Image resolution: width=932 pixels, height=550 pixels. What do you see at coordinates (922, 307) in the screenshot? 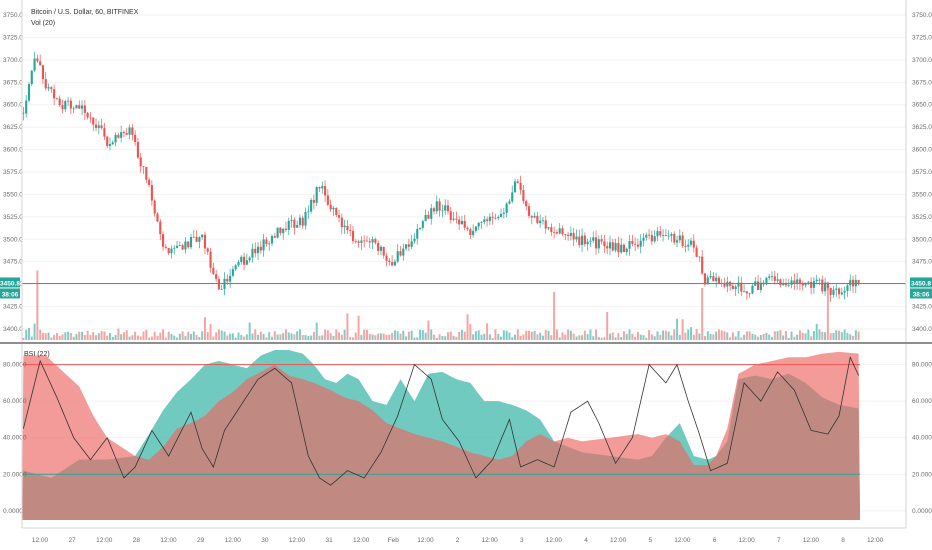
I see `price-tick-right: 3425.0` at bounding box center [922, 307].